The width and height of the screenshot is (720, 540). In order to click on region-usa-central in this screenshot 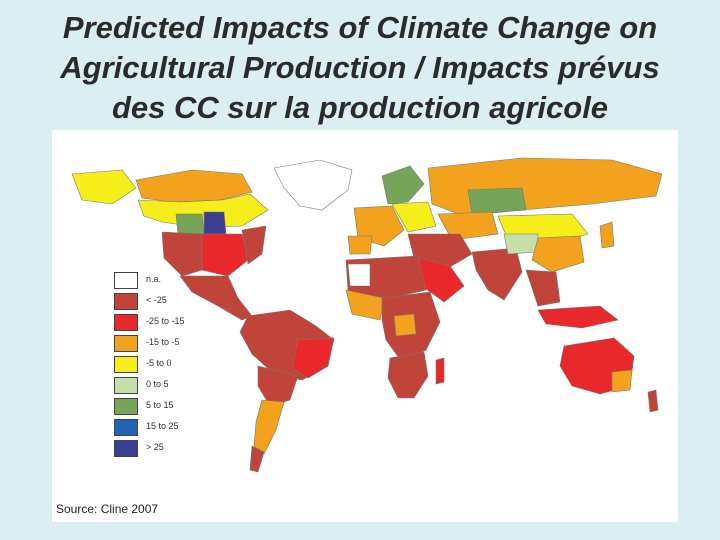, I will do `click(225, 255)`.